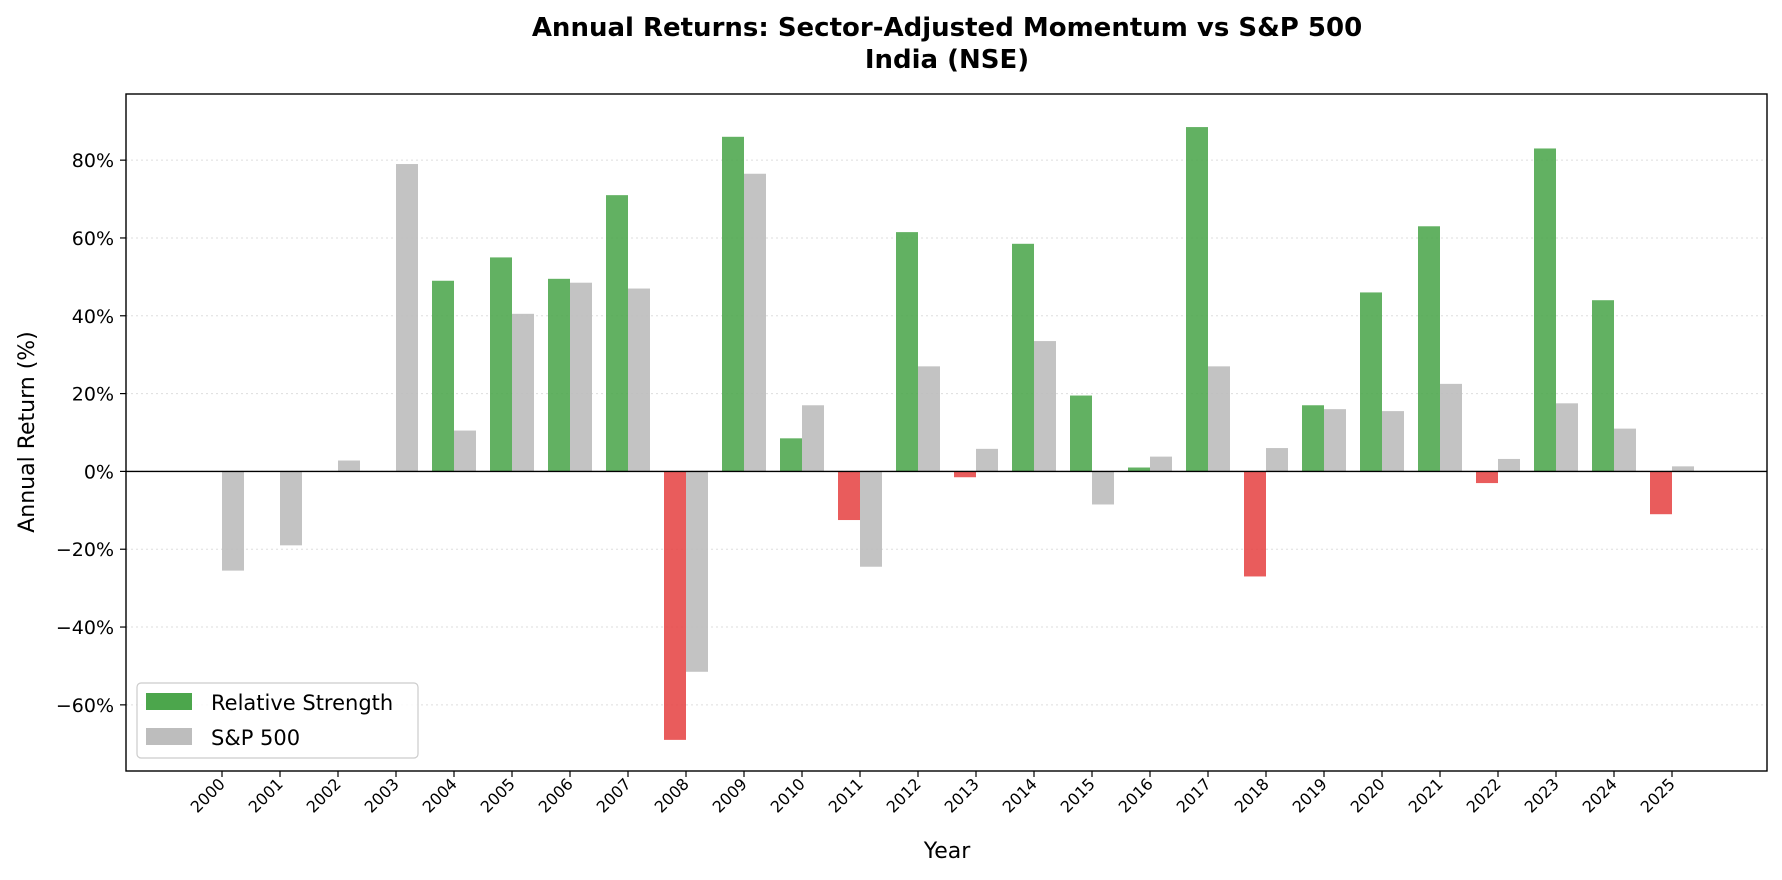  I want to click on x-tick-label: 2007, so click(614, 795).